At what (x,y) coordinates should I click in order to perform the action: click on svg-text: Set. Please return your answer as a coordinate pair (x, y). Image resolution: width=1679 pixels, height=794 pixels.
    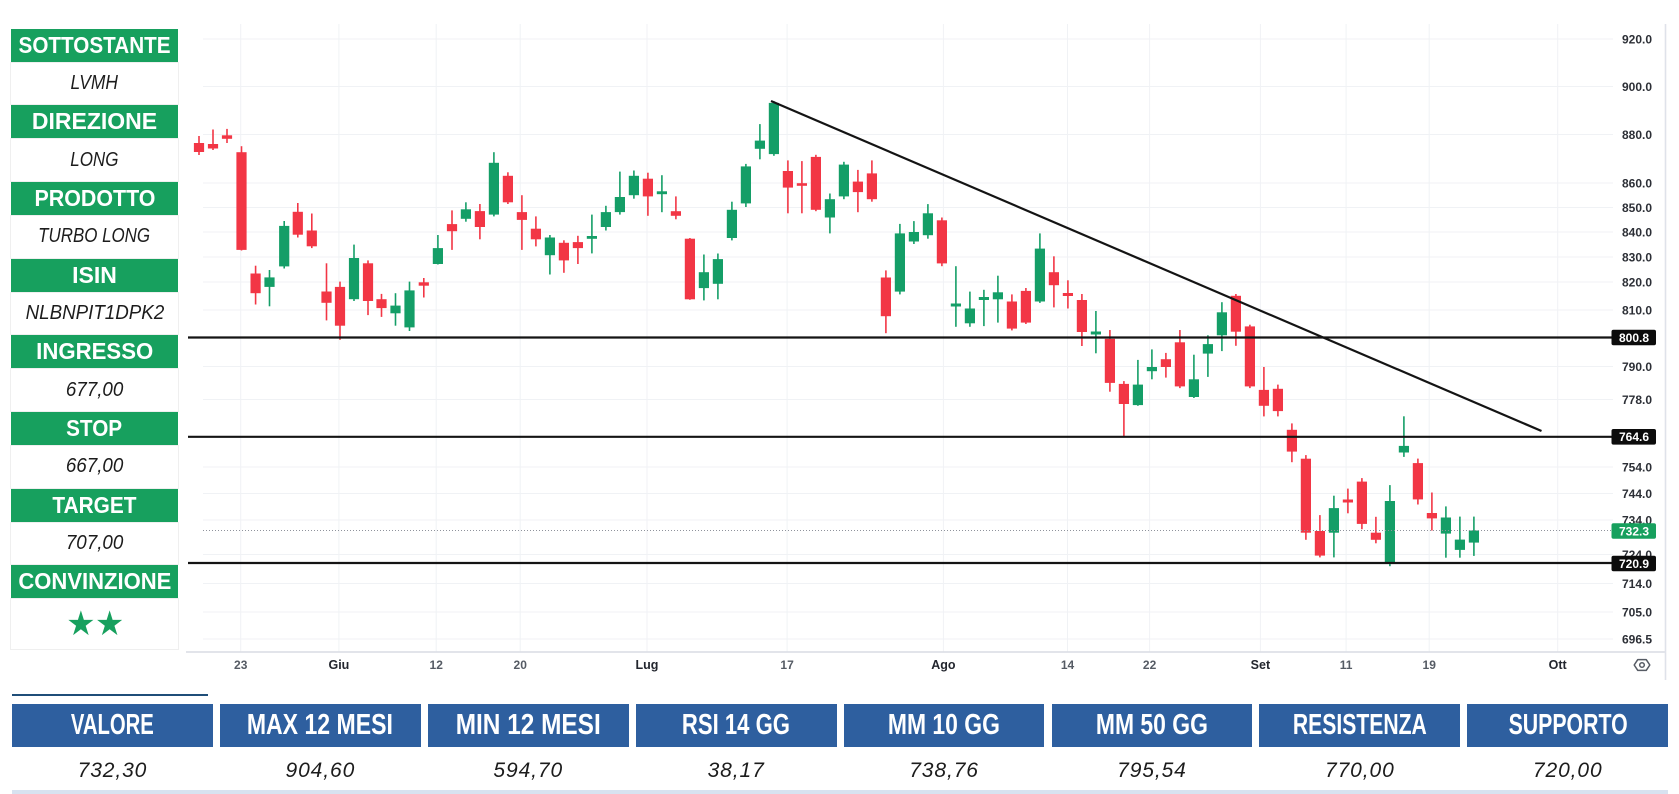
    Looking at the image, I should click on (1261, 665).